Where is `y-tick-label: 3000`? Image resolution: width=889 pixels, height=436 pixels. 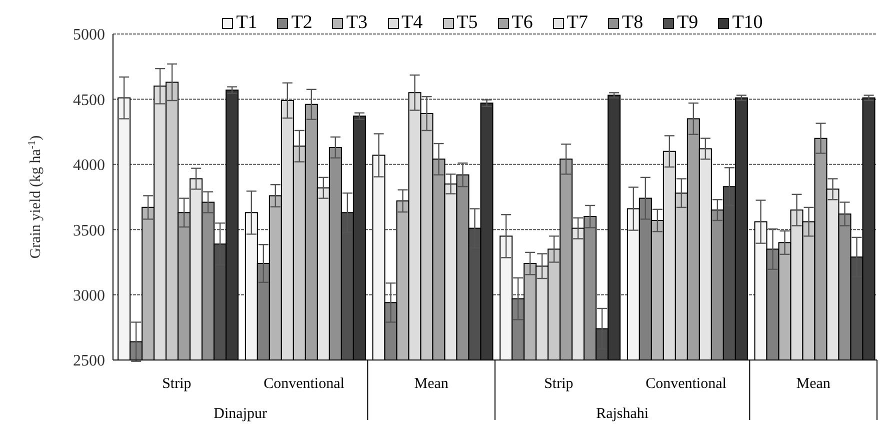 y-tick-label: 3000 is located at coordinates (89, 295).